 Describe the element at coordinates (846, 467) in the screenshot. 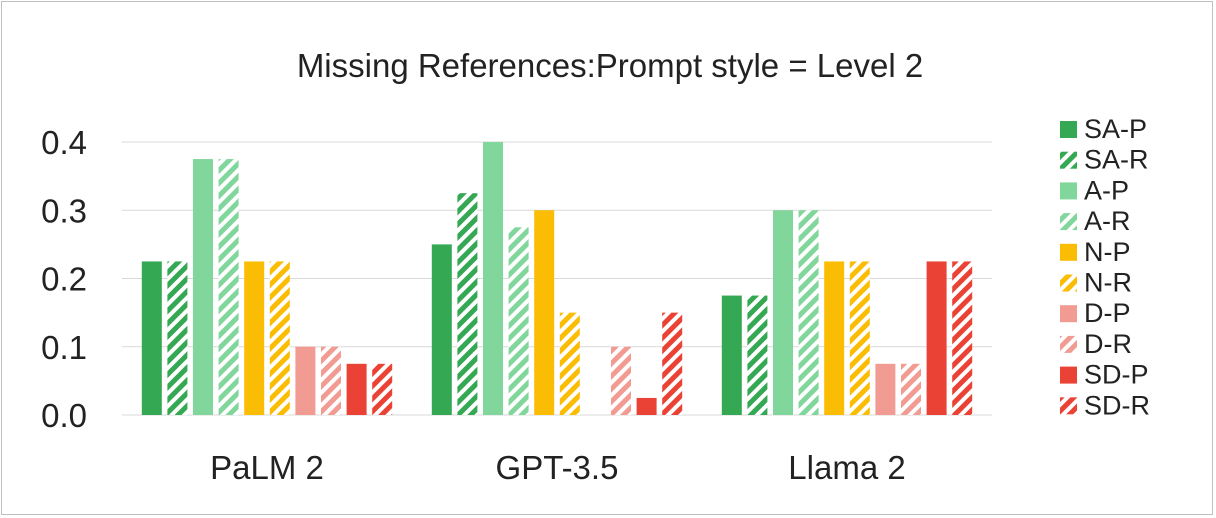

I see `x-category-label: Llama 2` at that location.